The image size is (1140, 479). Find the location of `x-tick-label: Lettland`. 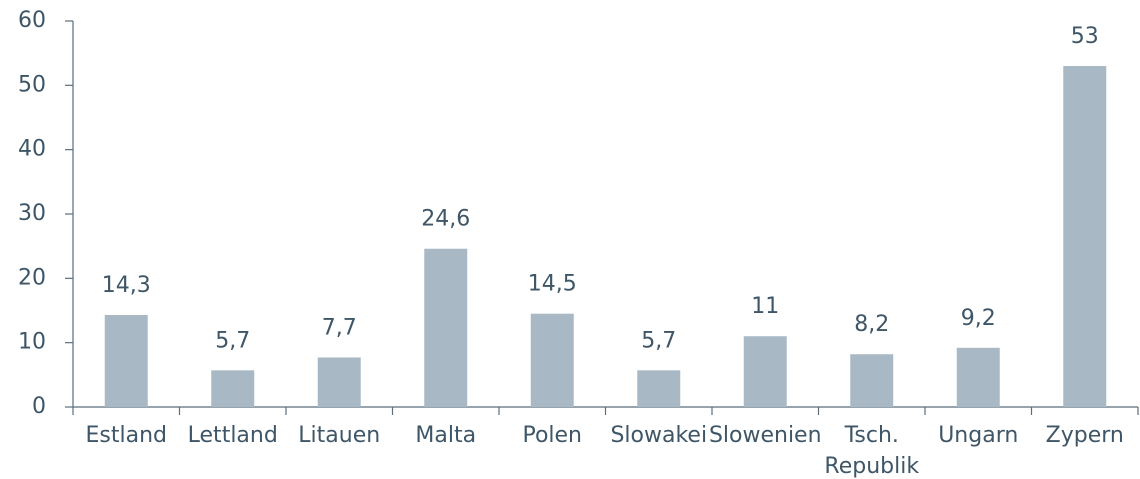

x-tick-label: Lettland is located at coordinates (233, 435).